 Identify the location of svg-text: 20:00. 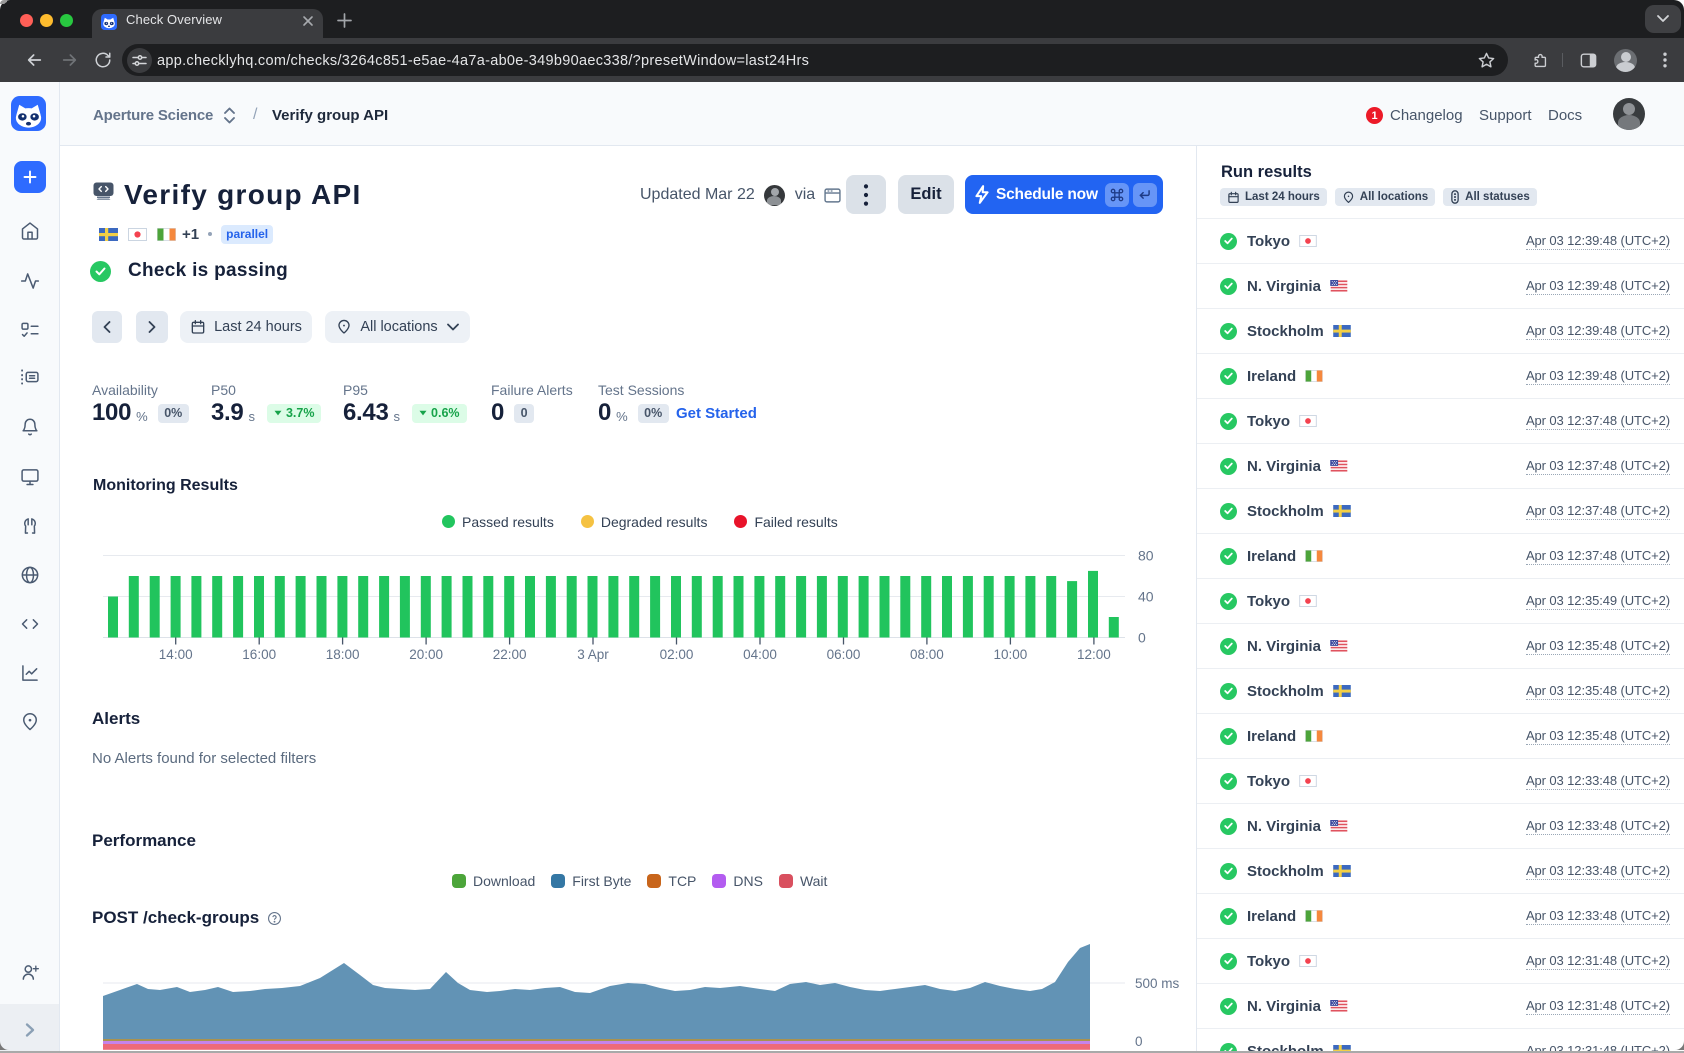
(426, 654).